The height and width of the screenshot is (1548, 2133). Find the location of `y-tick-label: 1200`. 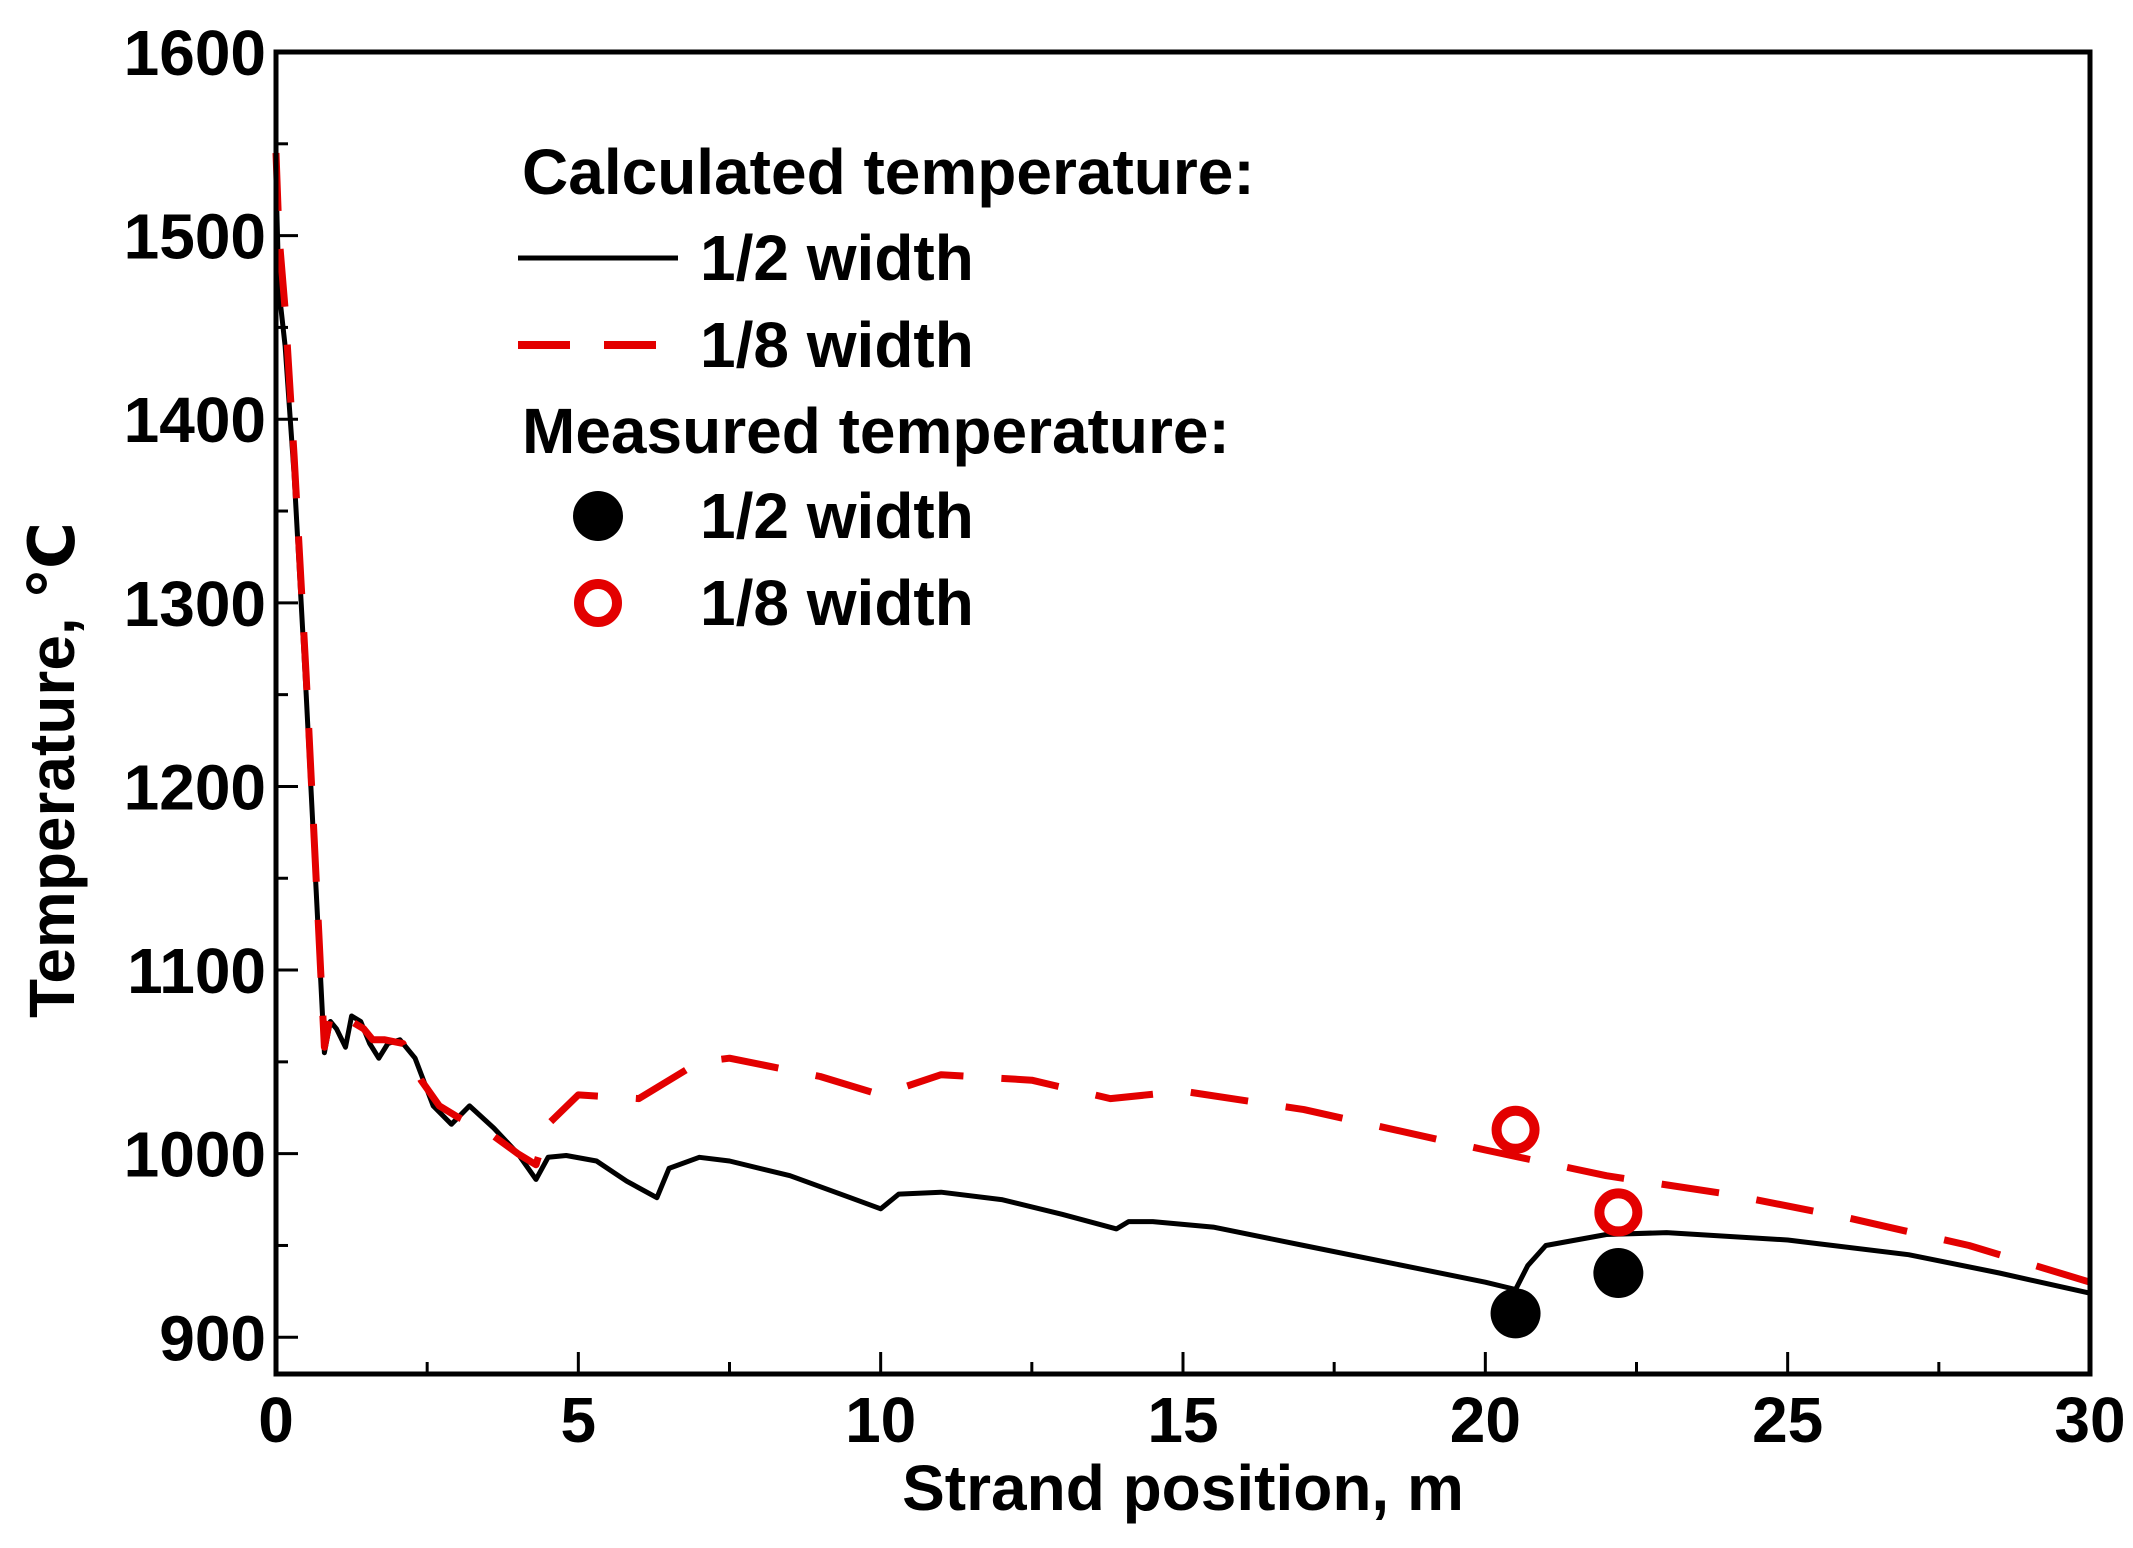

y-tick-label: 1200 is located at coordinates (195, 787).